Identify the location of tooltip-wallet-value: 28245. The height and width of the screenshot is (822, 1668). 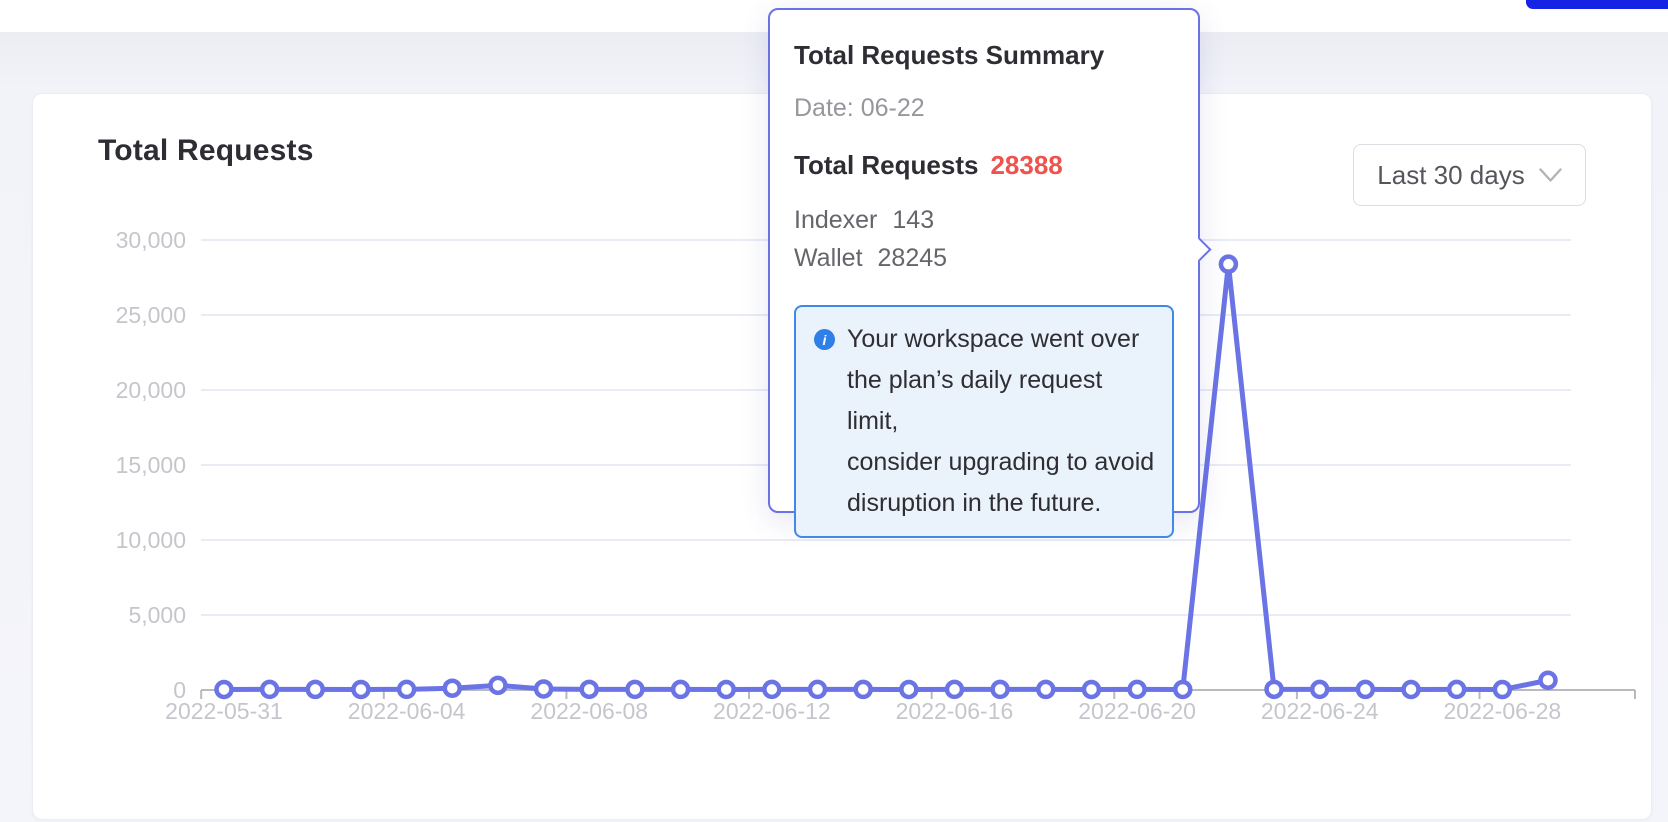
(912, 258).